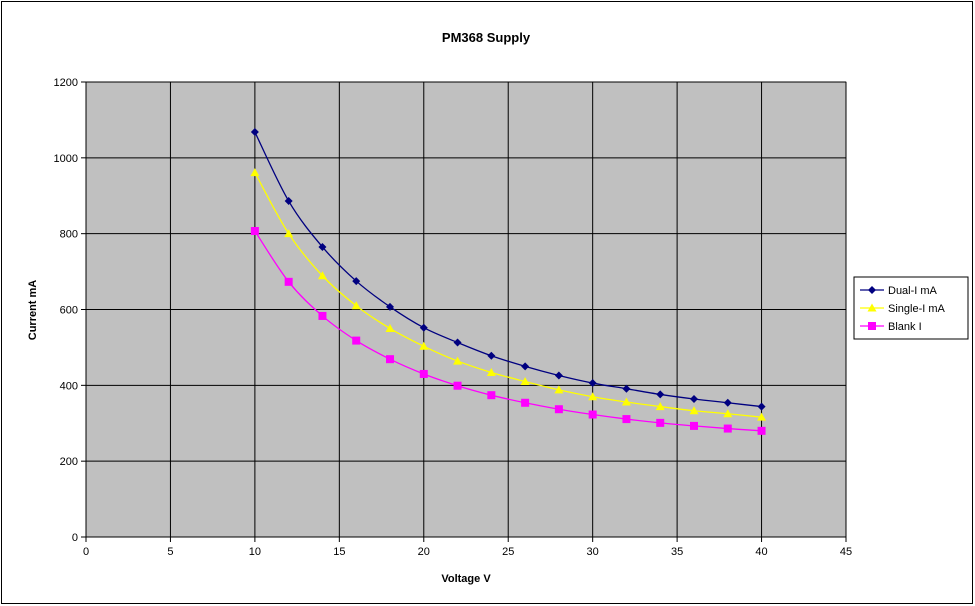 The width and height of the screenshot is (975, 606). What do you see at coordinates (86, 552) in the screenshot?
I see `x-tick-label: 0` at bounding box center [86, 552].